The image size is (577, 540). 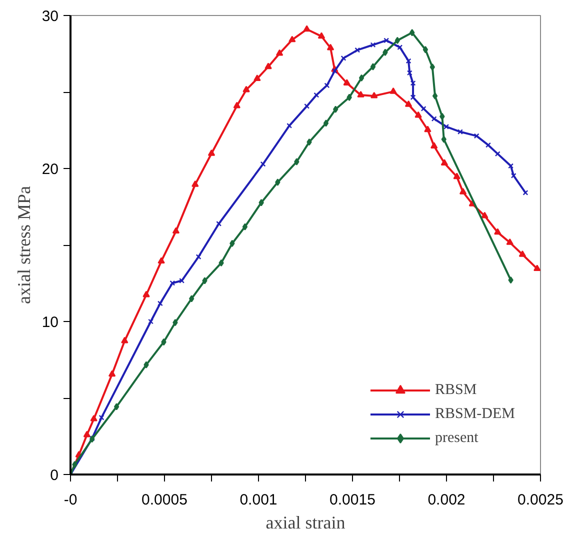 I want to click on x-tick-label: 0.0005, so click(x=165, y=500).